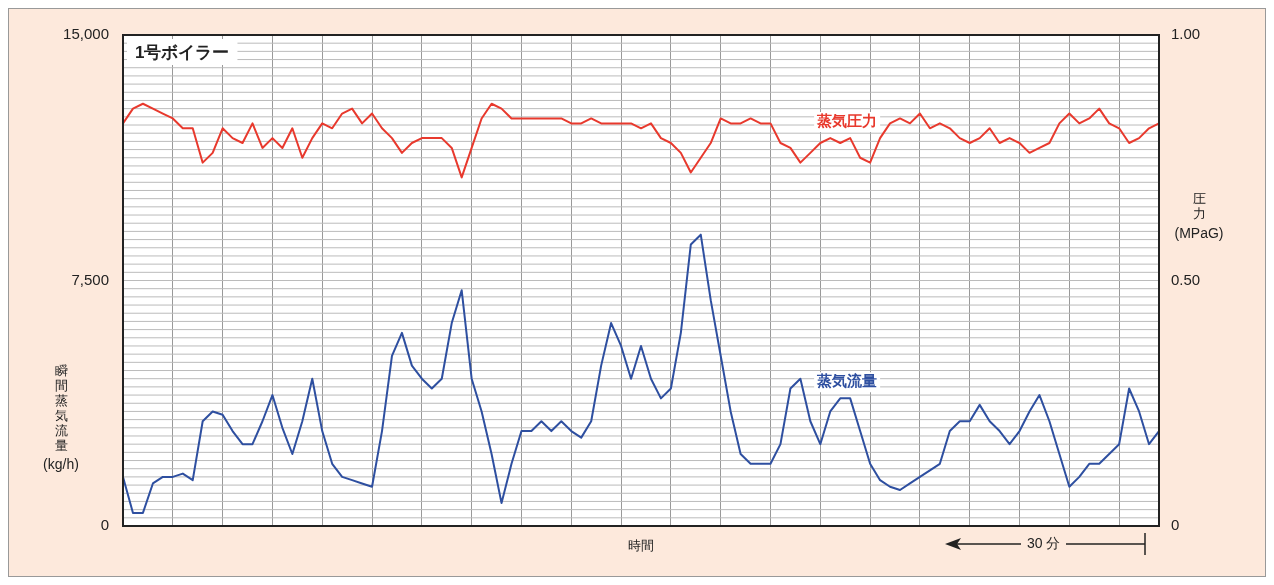 The width and height of the screenshot is (1274, 585). Describe the element at coordinates (641, 546) in the screenshot. I see `x-axis-title: 時間` at that location.